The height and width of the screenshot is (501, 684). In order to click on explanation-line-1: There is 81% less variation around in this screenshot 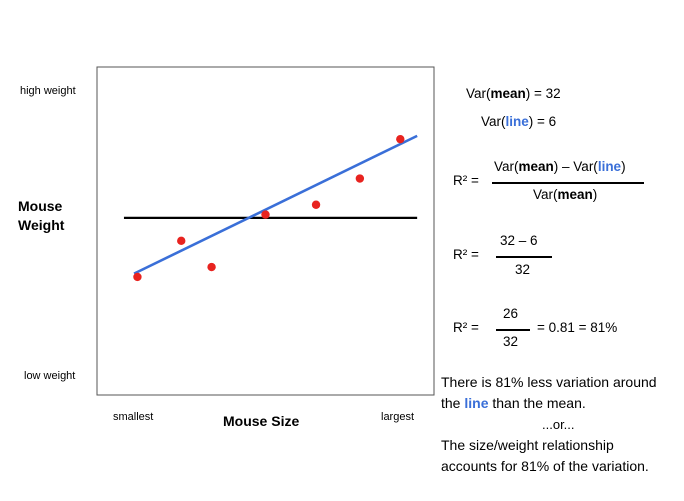, I will do `click(549, 382)`.